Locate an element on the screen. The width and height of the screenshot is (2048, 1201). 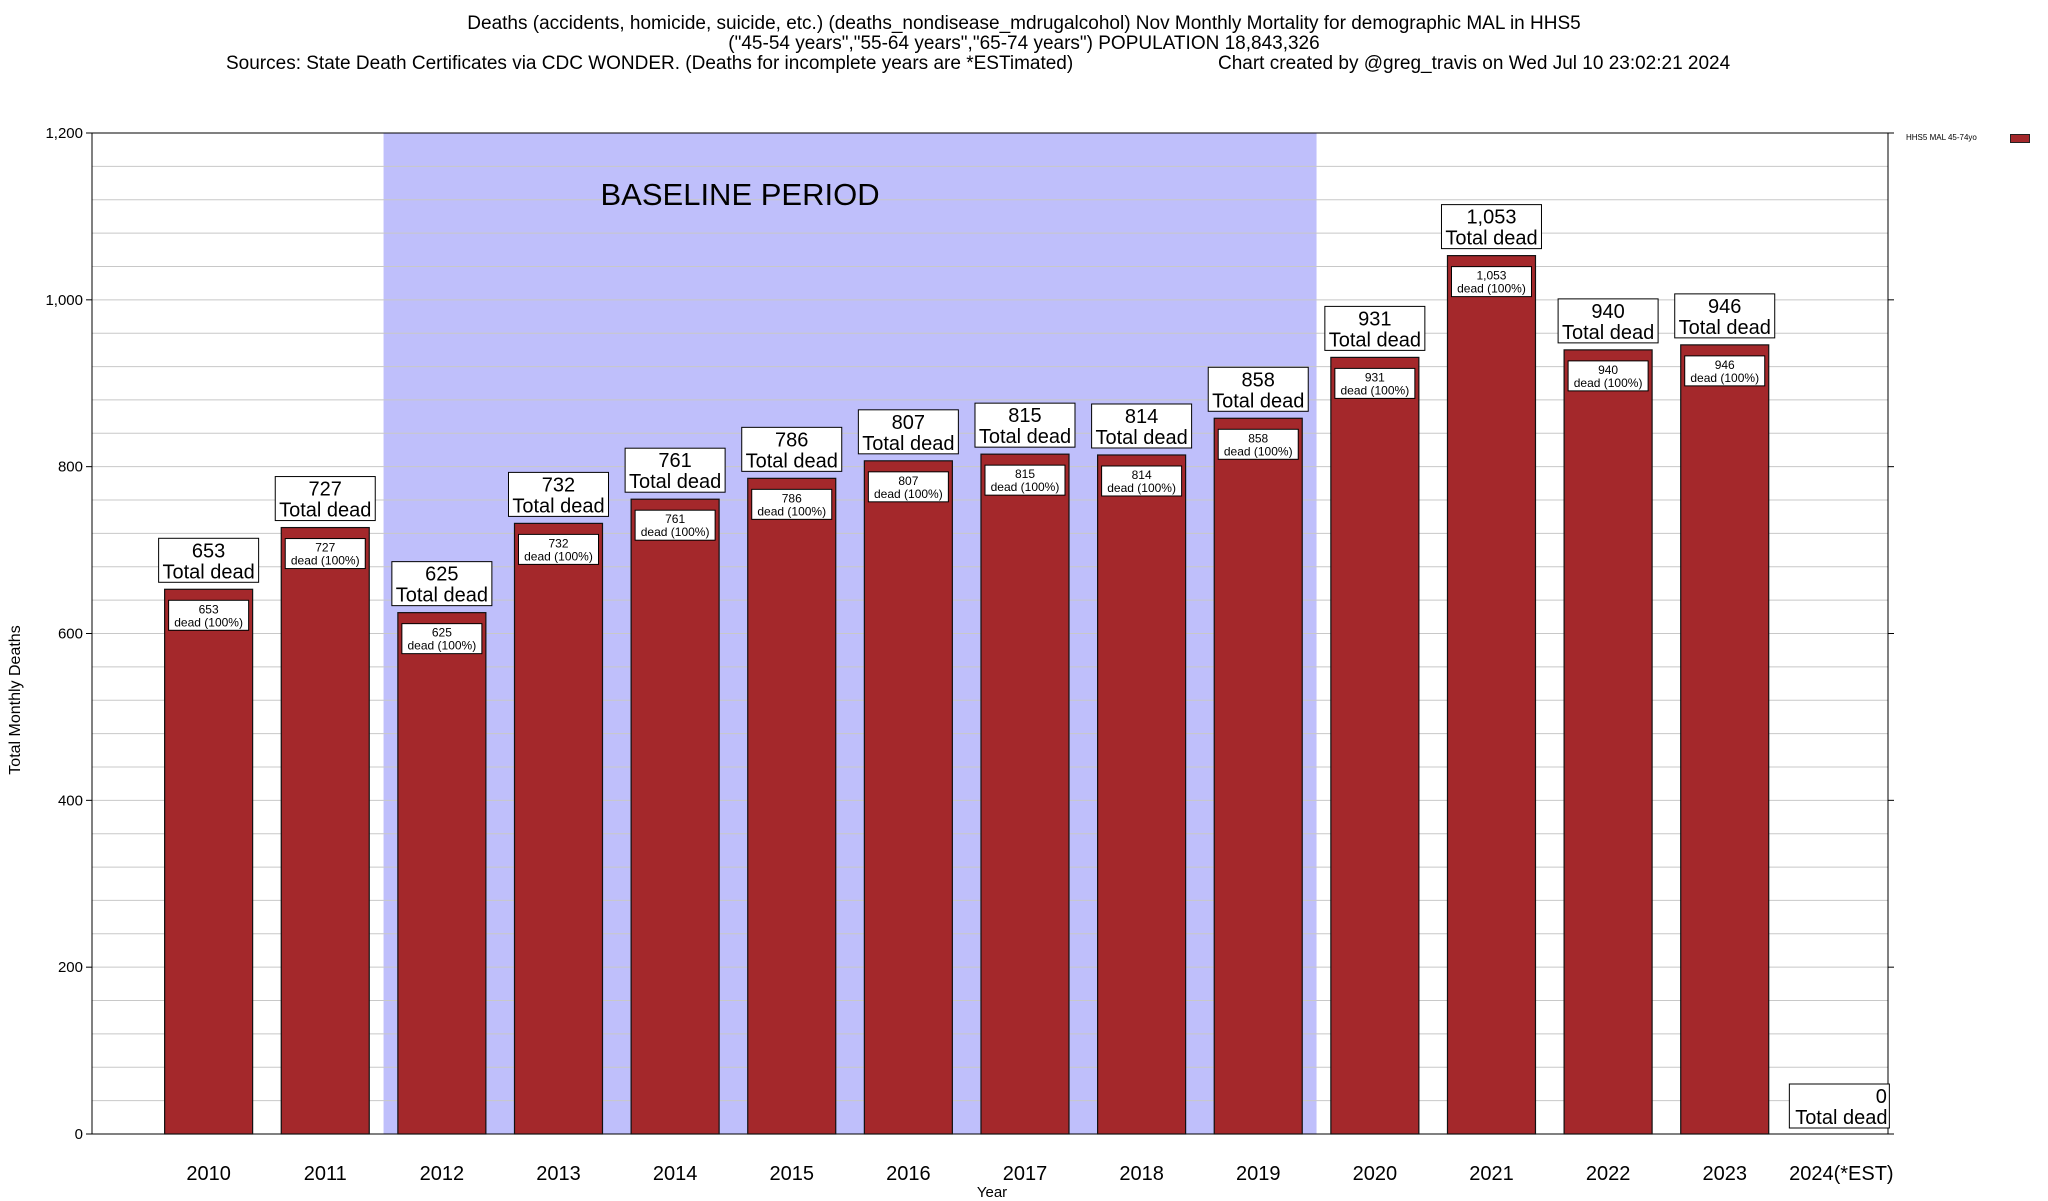
y-tick-label: 1,200 is located at coordinates (64, 133).